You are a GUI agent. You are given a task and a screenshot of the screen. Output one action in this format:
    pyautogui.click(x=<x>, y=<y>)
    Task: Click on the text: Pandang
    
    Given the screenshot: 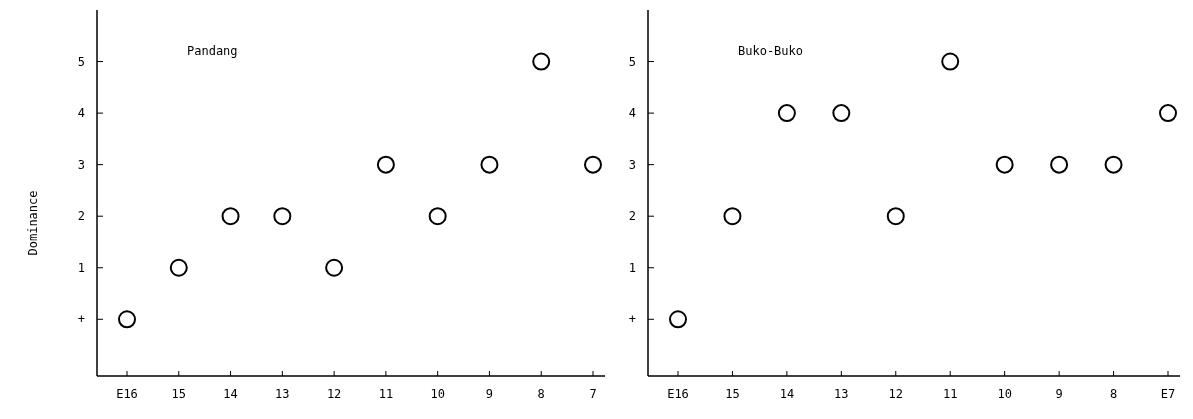 What is the action you would take?
    pyautogui.click(x=212, y=51)
    